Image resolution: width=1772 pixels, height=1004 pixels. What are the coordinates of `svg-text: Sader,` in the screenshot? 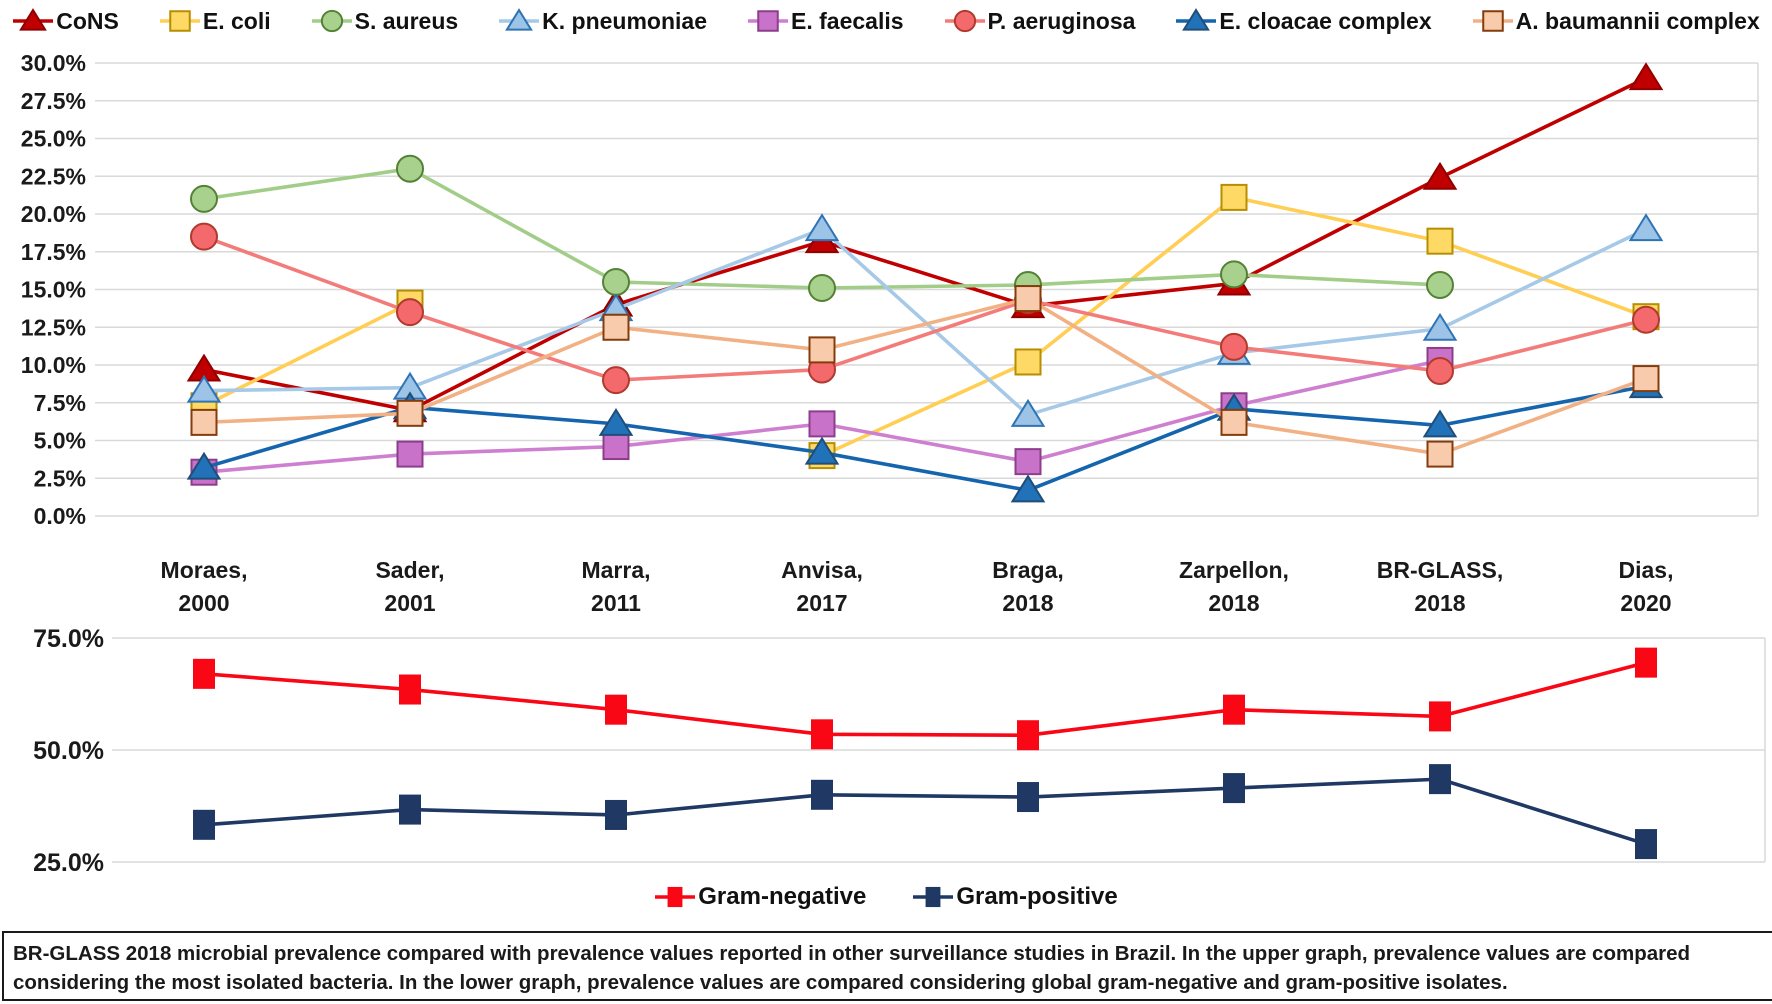 It's located at (409, 570).